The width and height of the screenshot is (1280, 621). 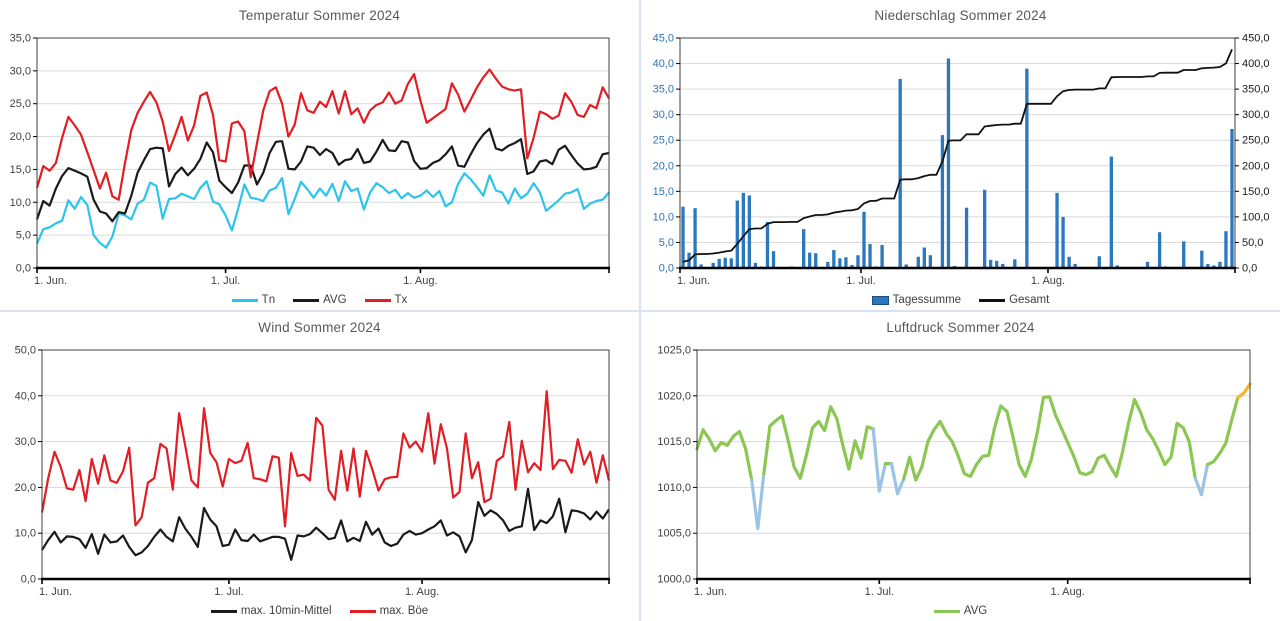 I want to click on y-axis-label: 25,0, so click(x=663, y=141).